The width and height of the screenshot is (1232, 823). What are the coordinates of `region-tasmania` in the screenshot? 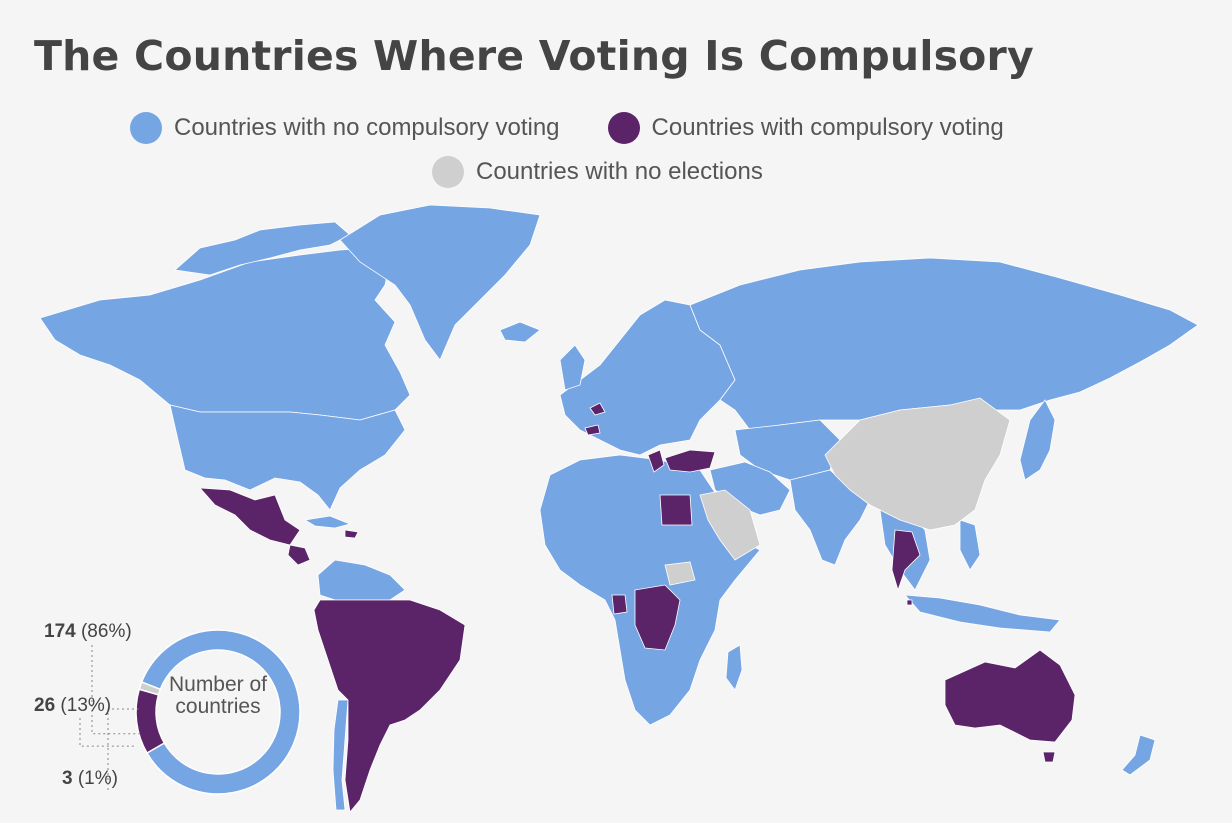 It's located at (1049, 757).